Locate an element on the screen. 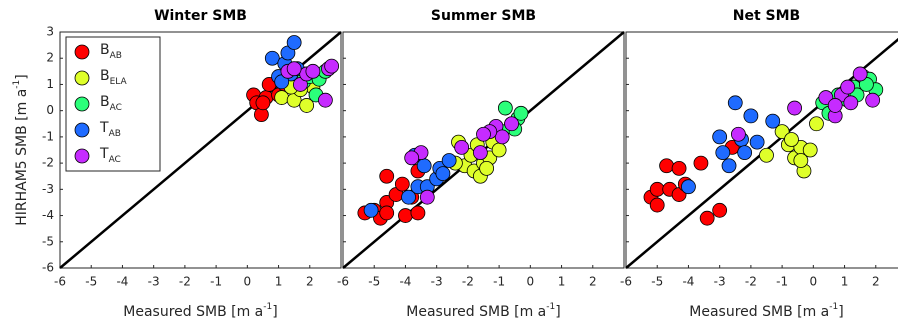 This screenshot has width=898, height=326. legend-label: BAC is located at coordinates (111, 103).